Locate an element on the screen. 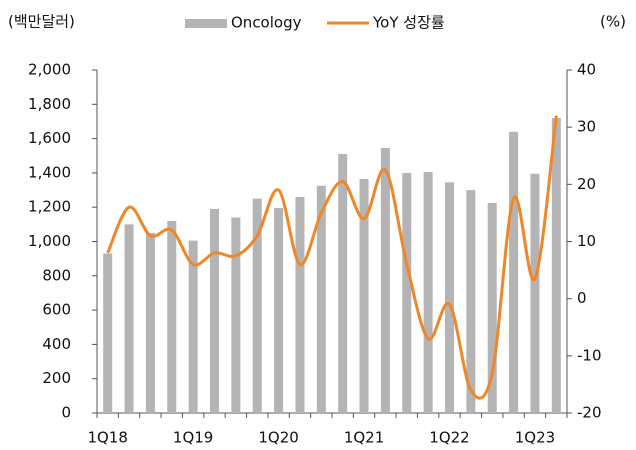 This screenshot has height=450, width=636. x-tick-label: 1Q23 is located at coordinates (535, 438).